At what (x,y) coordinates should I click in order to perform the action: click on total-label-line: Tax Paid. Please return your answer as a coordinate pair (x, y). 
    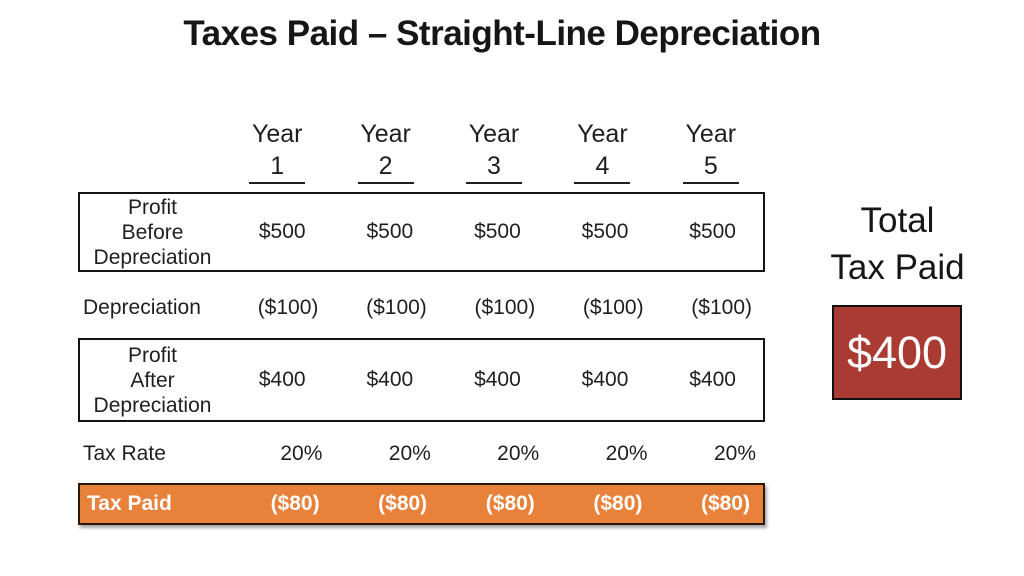
    Looking at the image, I should click on (897, 267).